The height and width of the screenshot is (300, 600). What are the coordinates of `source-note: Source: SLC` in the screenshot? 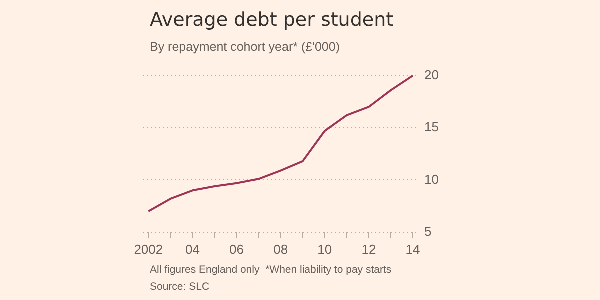 It's located at (180, 287).